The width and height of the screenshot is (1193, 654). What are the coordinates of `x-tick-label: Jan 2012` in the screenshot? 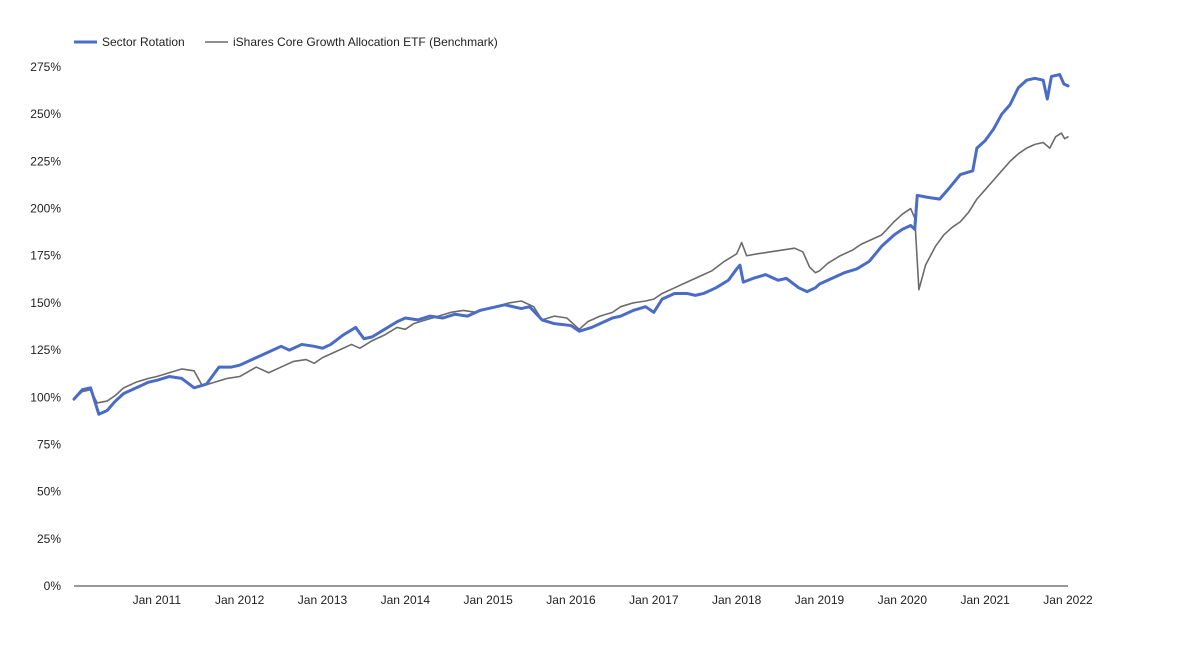 It's located at (240, 600).